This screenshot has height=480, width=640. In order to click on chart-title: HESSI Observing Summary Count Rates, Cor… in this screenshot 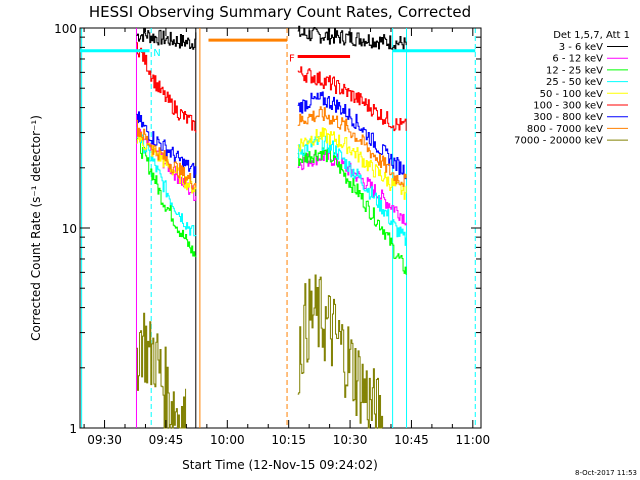, I will do `click(280, 12)`.